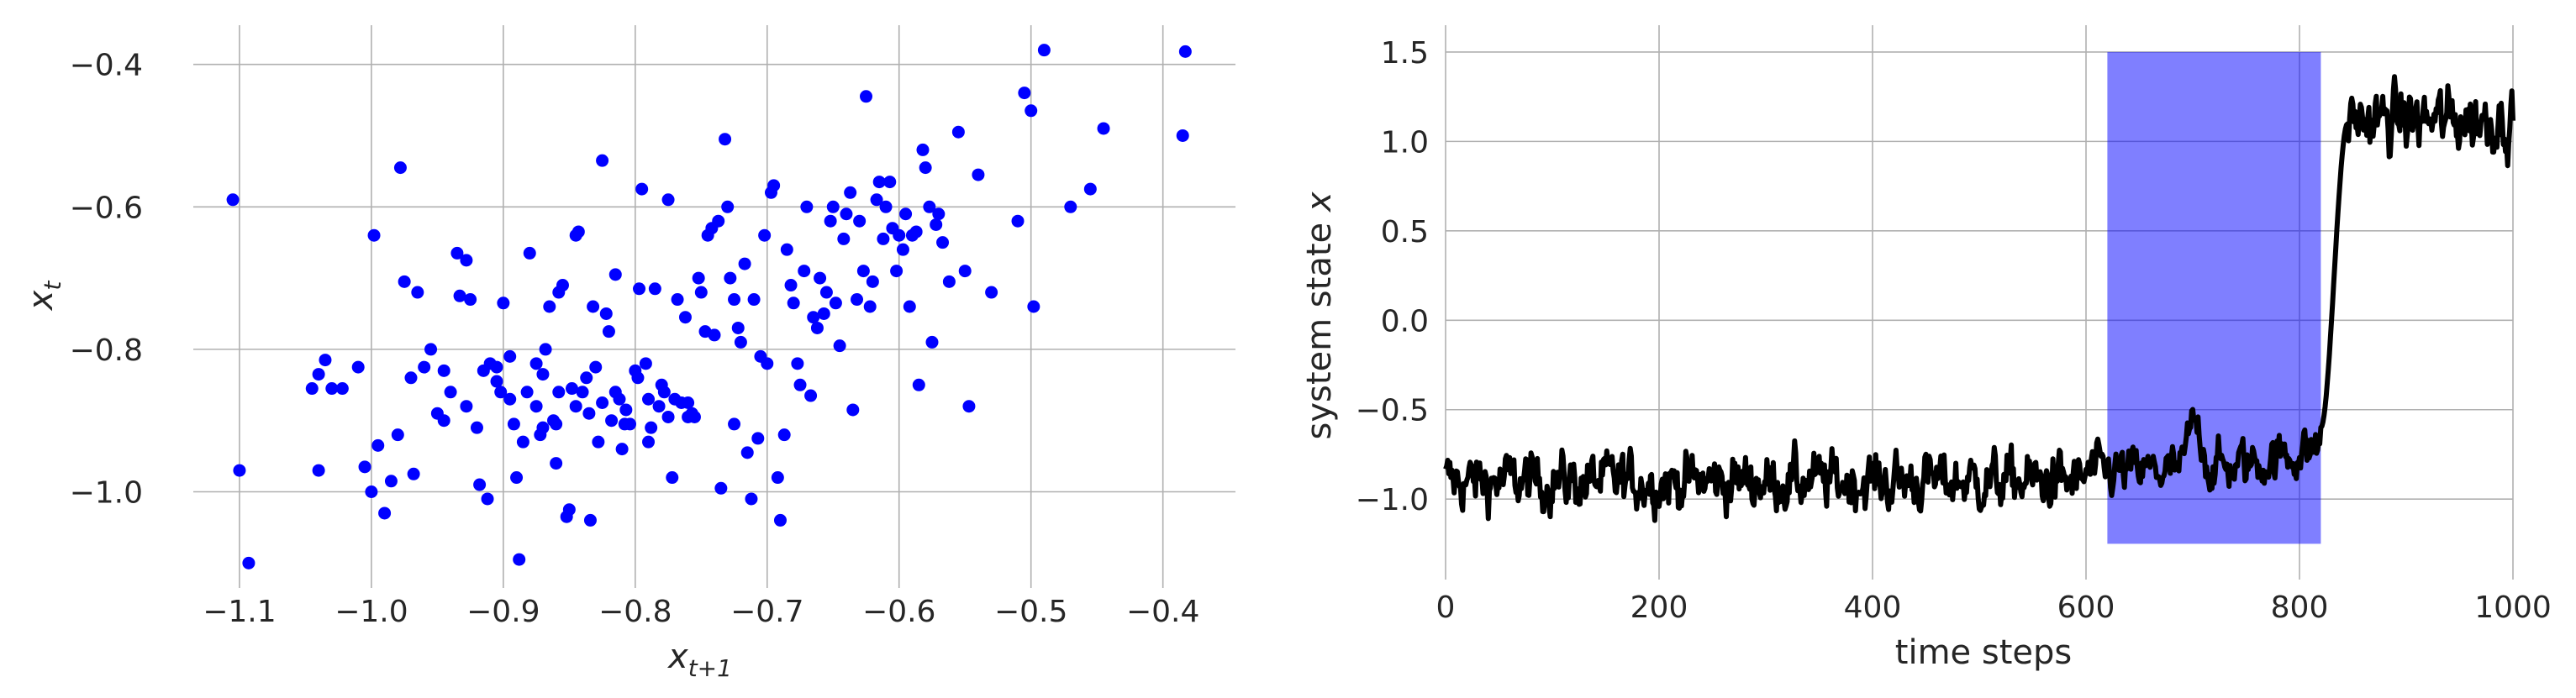 This screenshot has width=2576, height=698. Describe the element at coordinates (106, 208) in the screenshot. I see `scatter-y-tick-label: −0.6` at that location.